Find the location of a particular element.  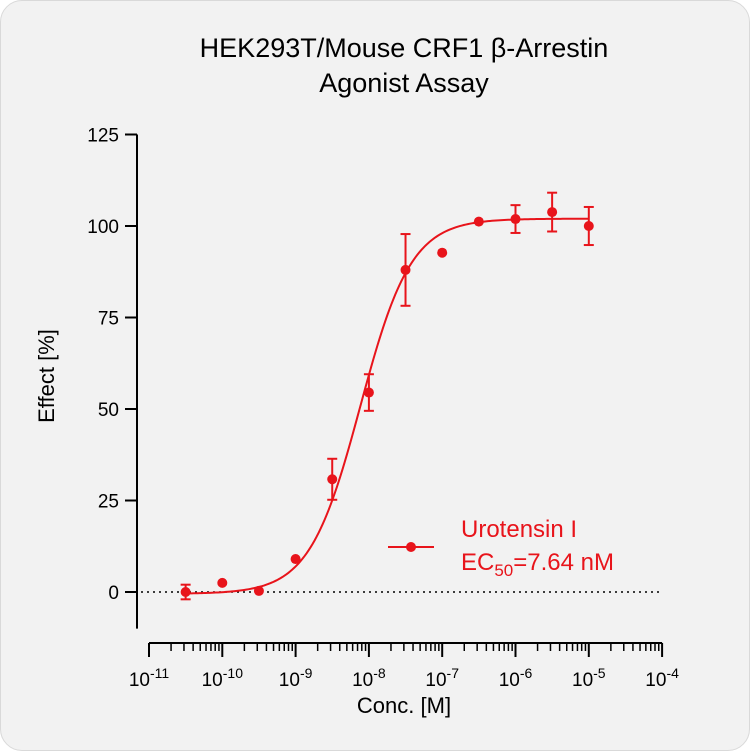

x-tick-label: 10⁻⁹ is located at coordinates (296, 678).